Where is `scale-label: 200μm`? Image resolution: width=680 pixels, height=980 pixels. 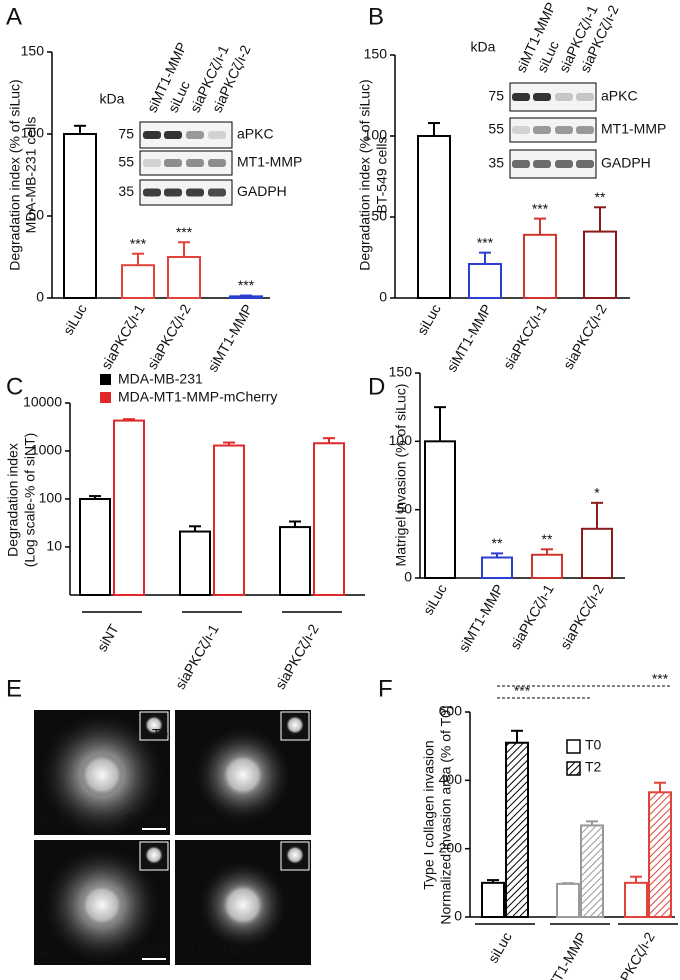
scale-label: 200μm is located at coordinates (146, 949).